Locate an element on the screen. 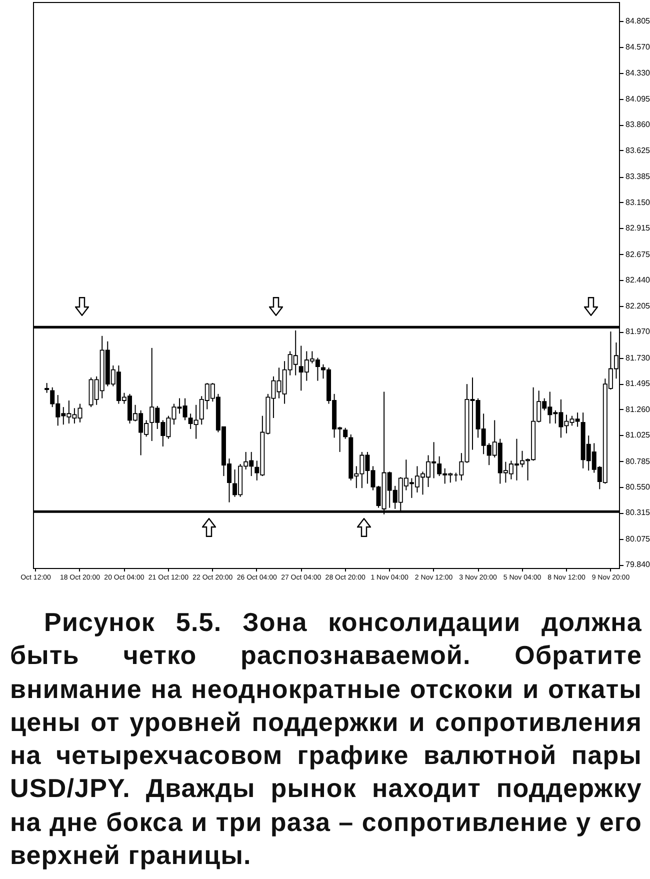  y-tick-label: 80.315 is located at coordinates (638, 513).